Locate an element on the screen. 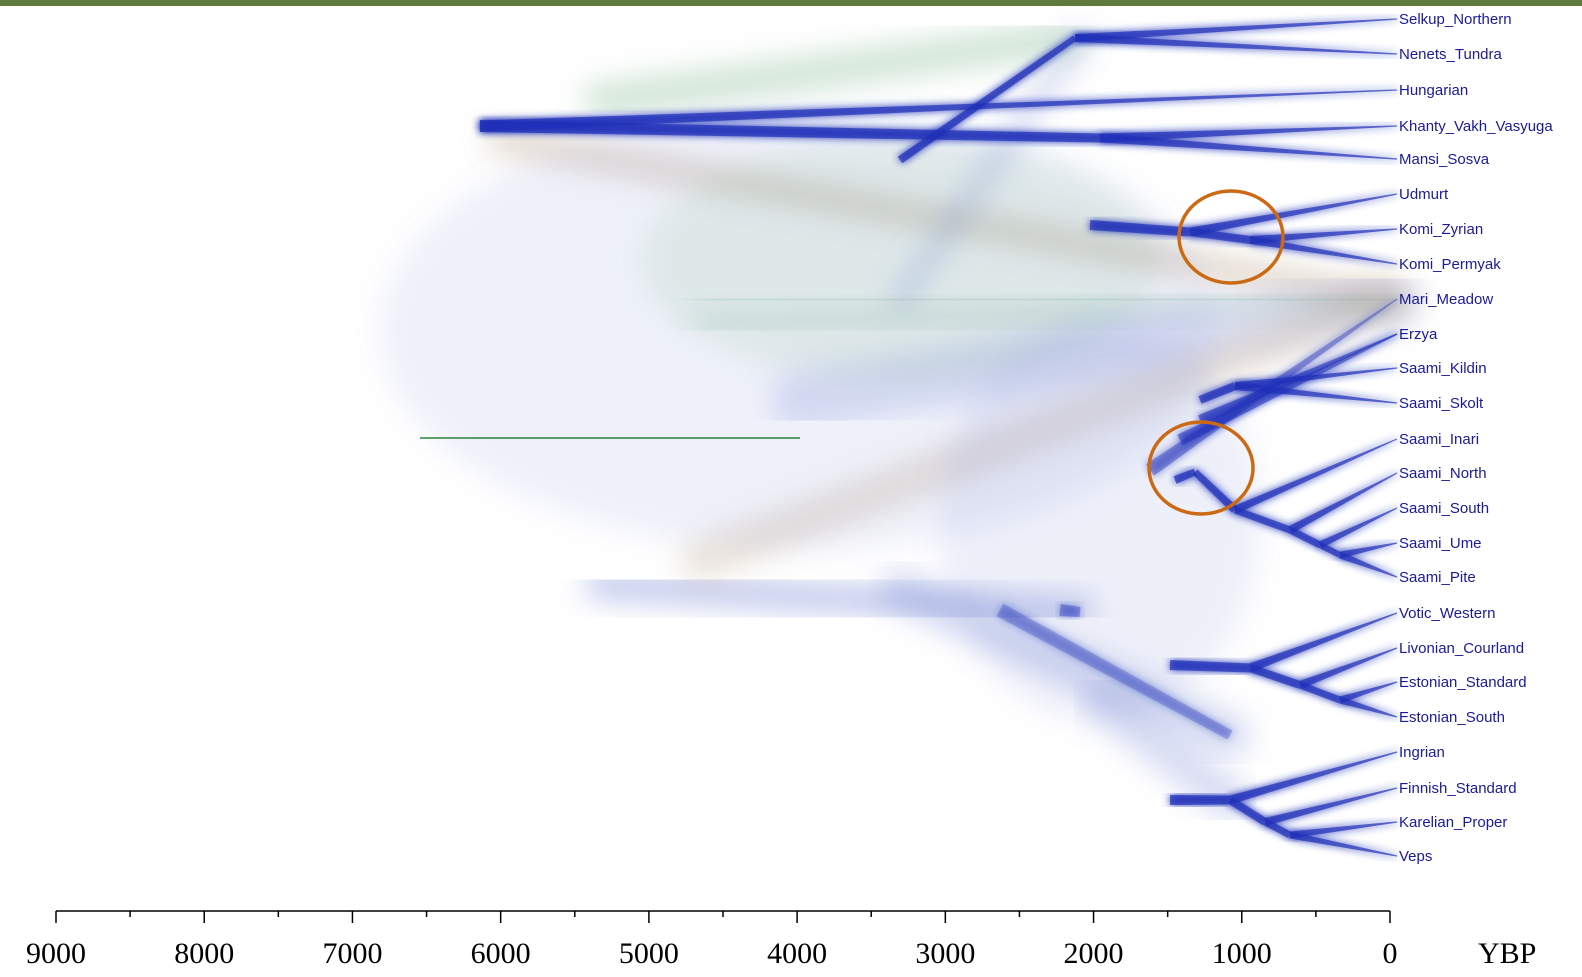 This screenshot has height=977, width=1582. taxon-label: Erzya is located at coordinates (1418, 334).